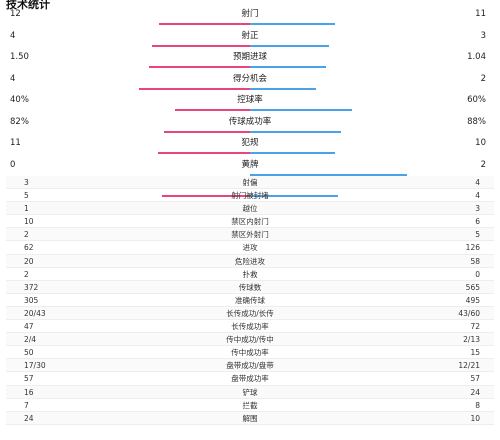 The height and width of the screenshot is (440, 500). I want to click on home-value: 7, so click(26, 405).